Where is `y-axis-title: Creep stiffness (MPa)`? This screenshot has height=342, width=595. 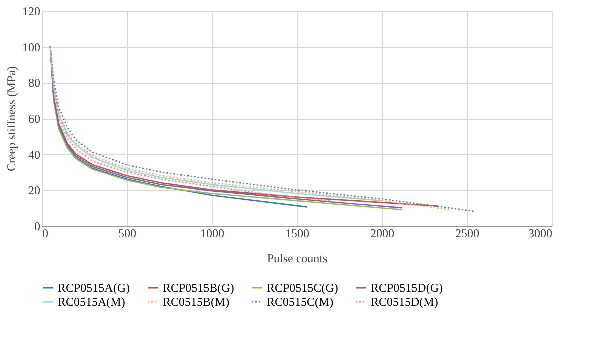 y-axis-title: Creep stiffness (MPa) is located at coordinates (11, 119).